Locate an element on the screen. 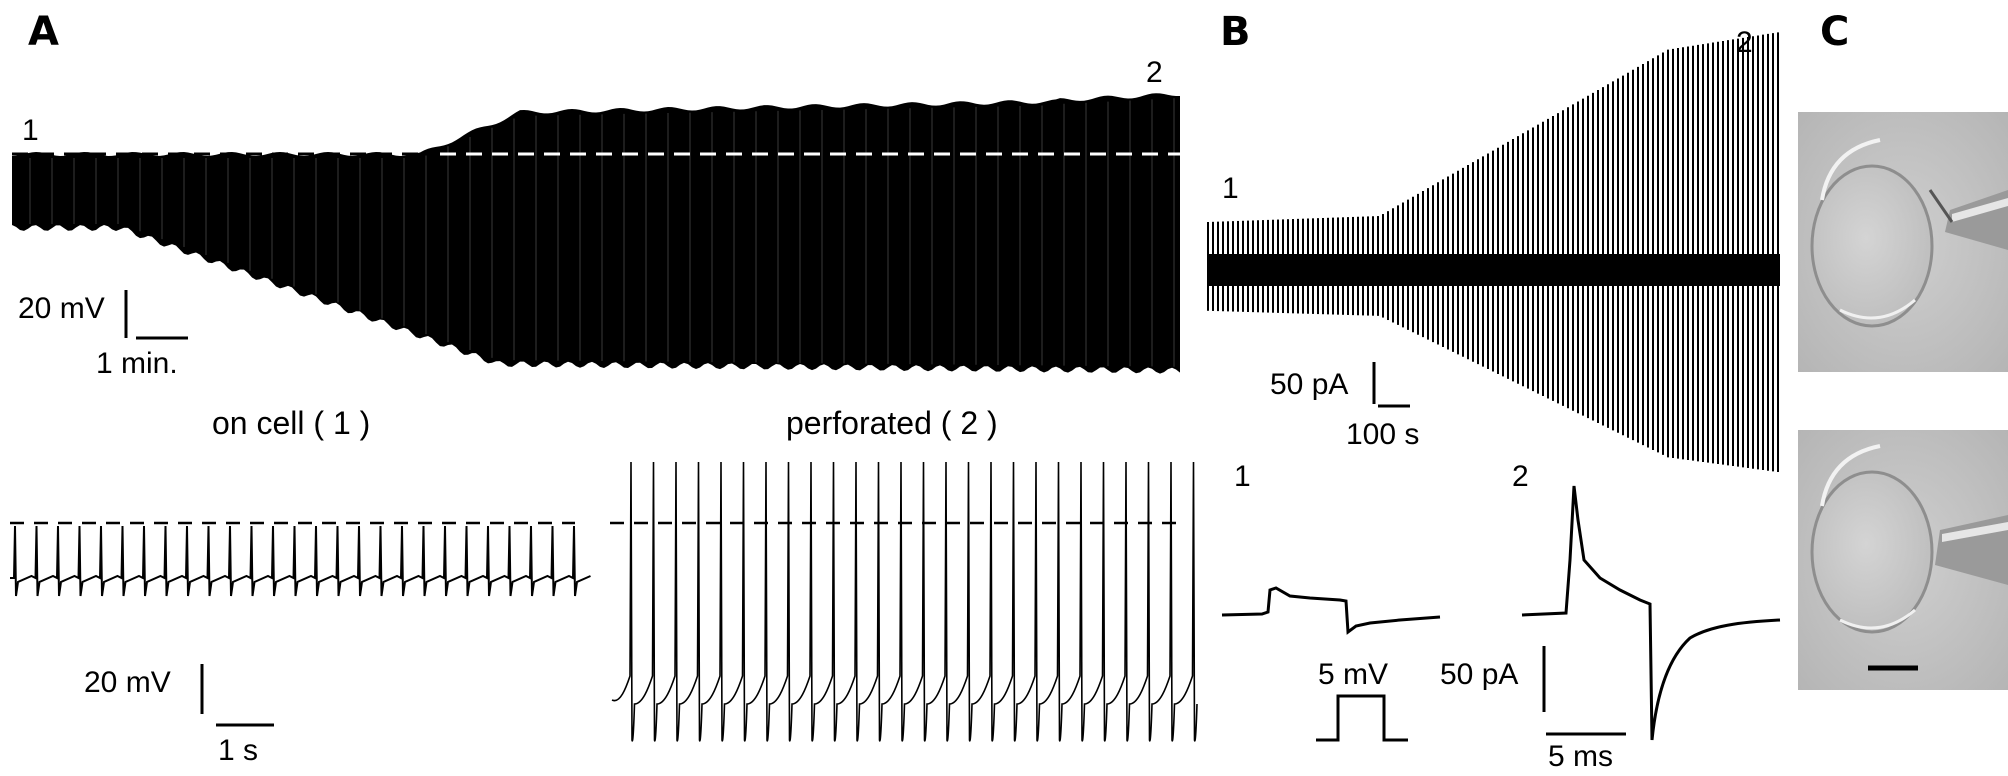 This screenshot has height=776, width=2008. scale-label-a-voltage: 20 mV is located at coordinates (61, 308).